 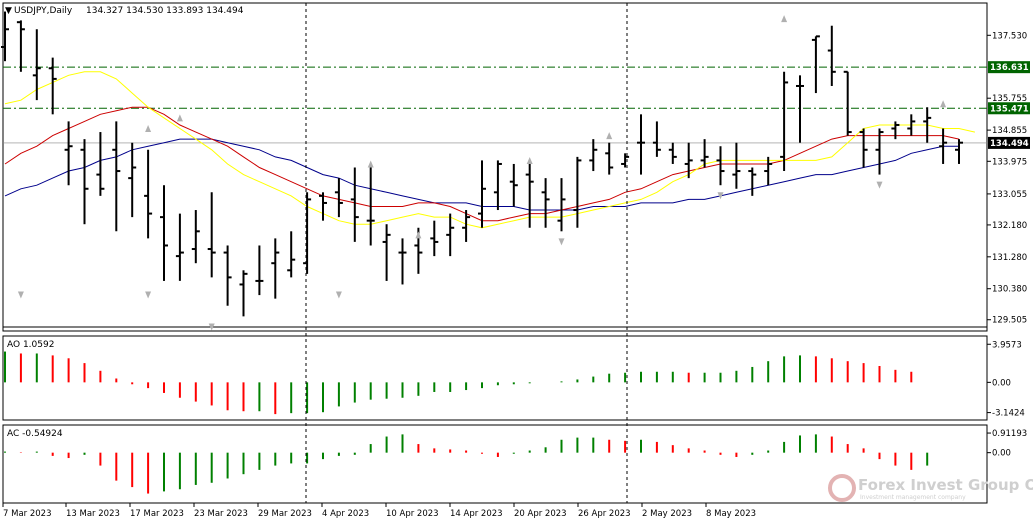 I want to click on x-tick-label: 8 May 2023, so click(x=731, y=514).